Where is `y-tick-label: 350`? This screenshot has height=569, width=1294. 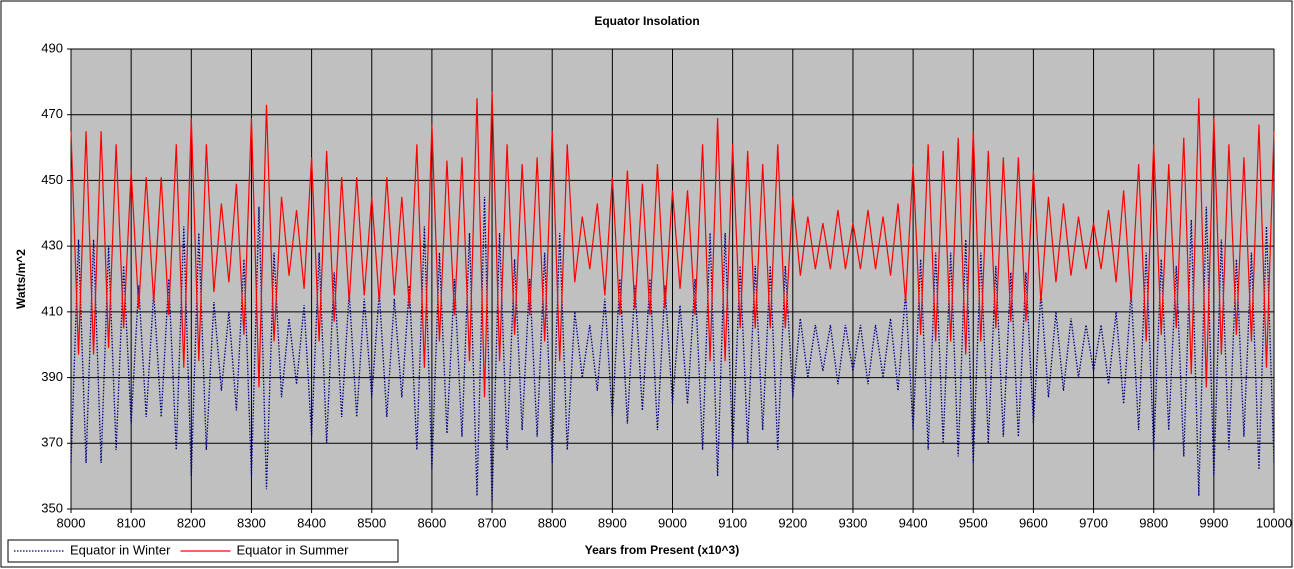 y-tick-label: 350 is located at coordinates (52, 507).